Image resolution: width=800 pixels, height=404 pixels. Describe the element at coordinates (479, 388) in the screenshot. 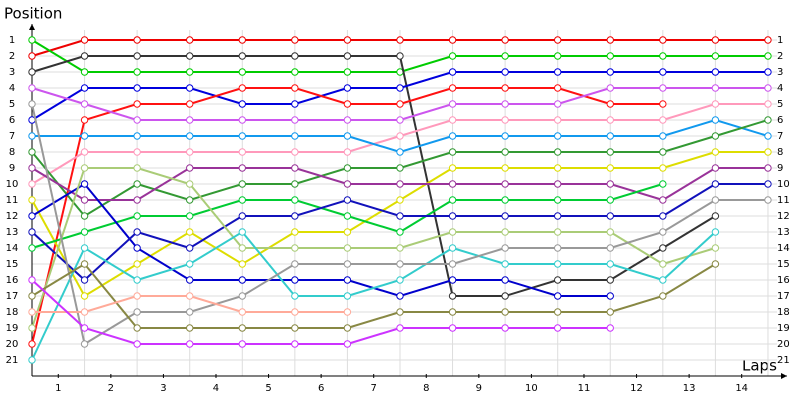

I see `x-tick-label: 9` at that location.